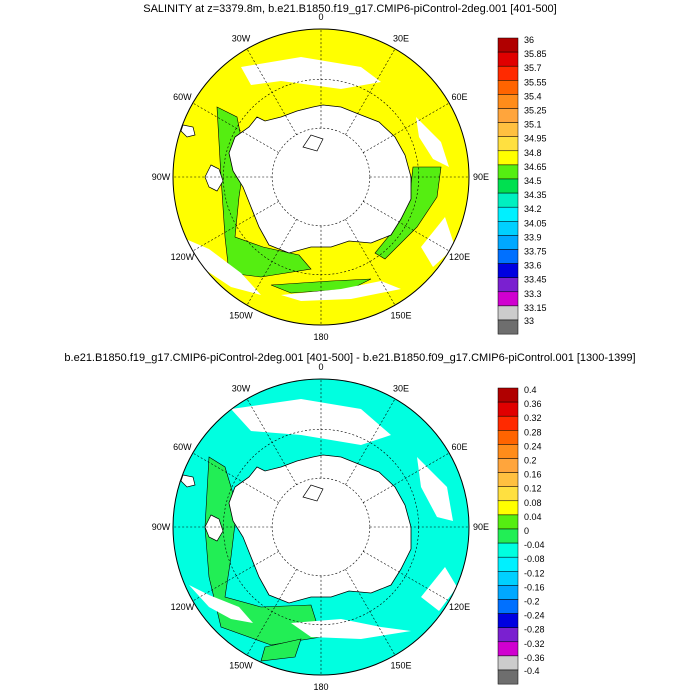 The image size is (700, 700). I want to click on colorbar-level-label: 34.2, so click(533, 209).